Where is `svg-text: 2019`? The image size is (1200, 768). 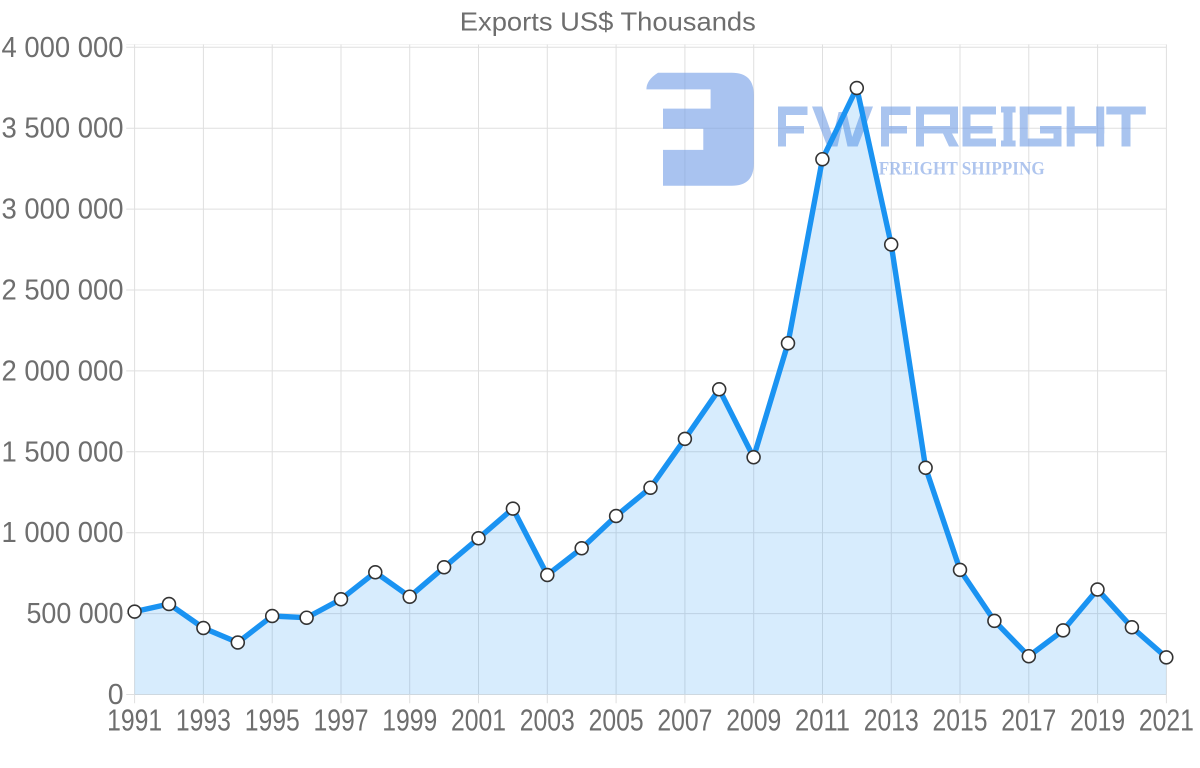 svg-text: 2019 is located at coordinates (1097, 720).